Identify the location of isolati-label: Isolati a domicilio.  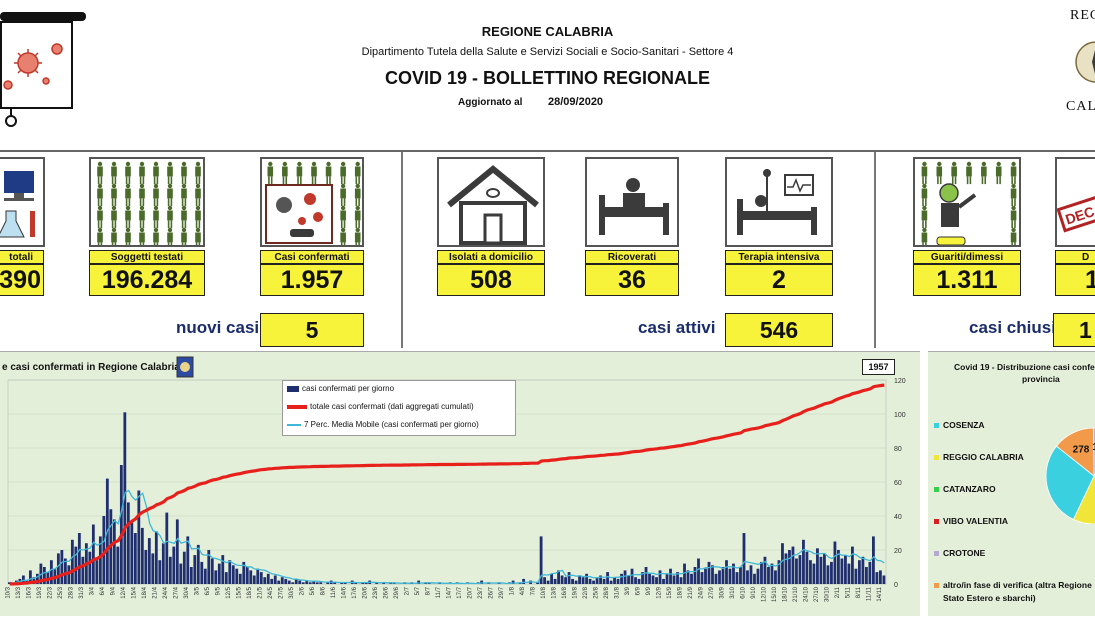
(491, 257).